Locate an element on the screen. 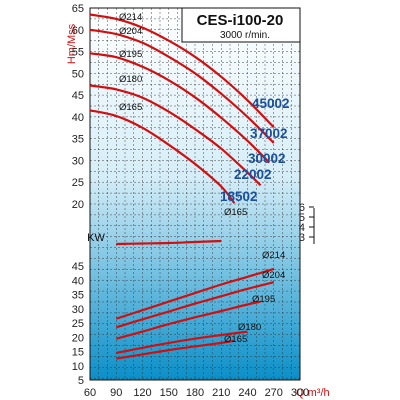 Image resolution: width=400 pixels, height=400 pixels. model-label: 22002 is located at coordinates (253, 174).